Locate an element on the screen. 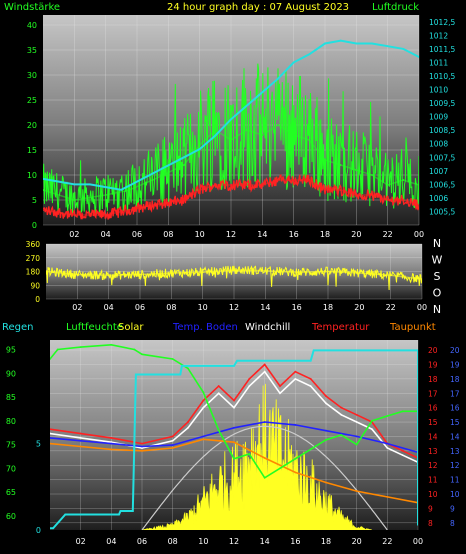  direction-y-tick-label: 360 is located at coordinates (33, 244).